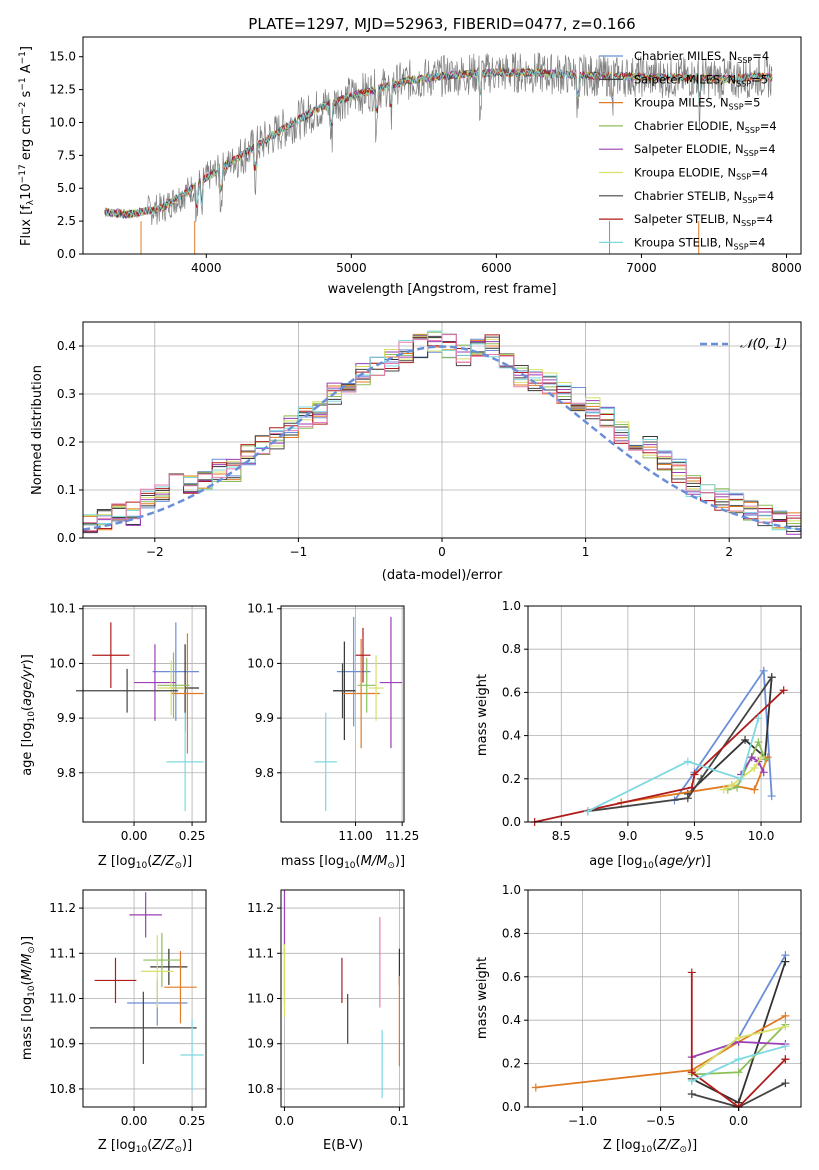 The image size is (819, 1170). I want to click on weight-vs-metallicity-plot: −1.0 −0.5 0.0 0.0 0.2 0.4 0.6 0.8 1.0, so click(652, 1005).